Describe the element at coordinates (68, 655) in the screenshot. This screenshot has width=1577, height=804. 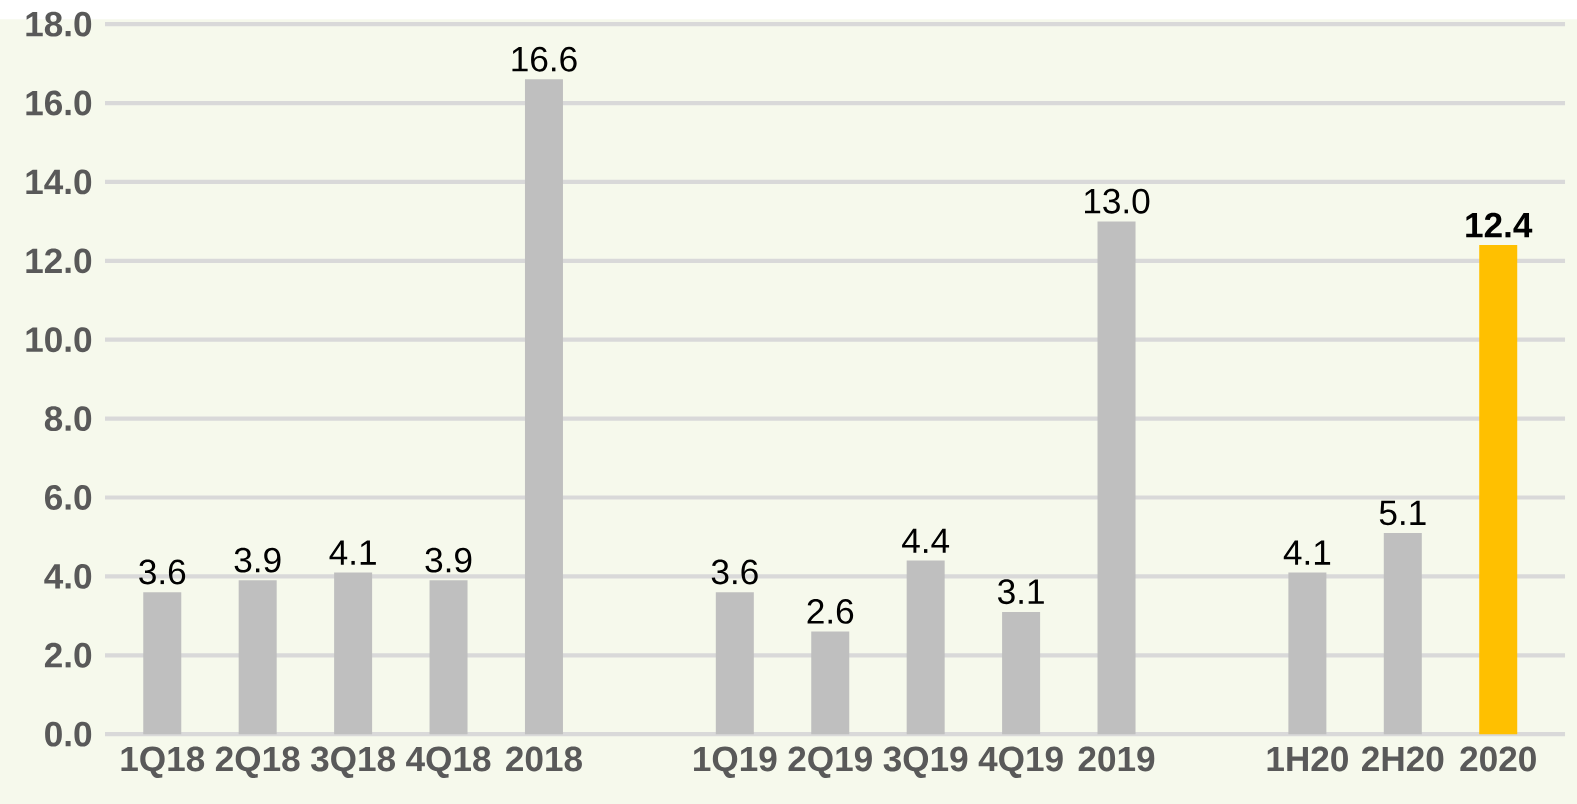
I see `y-tick-label: 2.0` at that location.